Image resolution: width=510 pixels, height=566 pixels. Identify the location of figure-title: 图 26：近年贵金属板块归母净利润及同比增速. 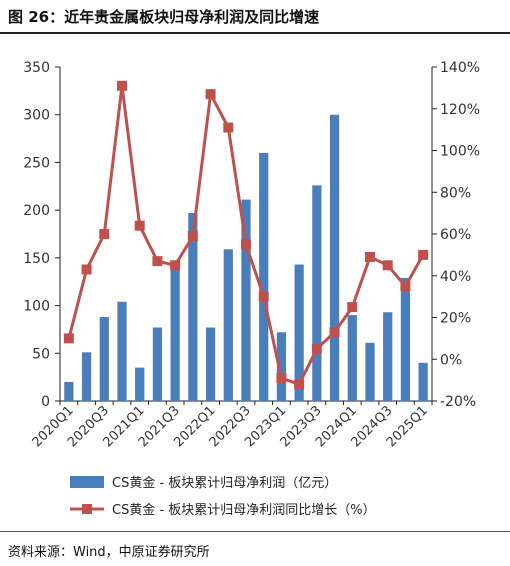
(164, 17).